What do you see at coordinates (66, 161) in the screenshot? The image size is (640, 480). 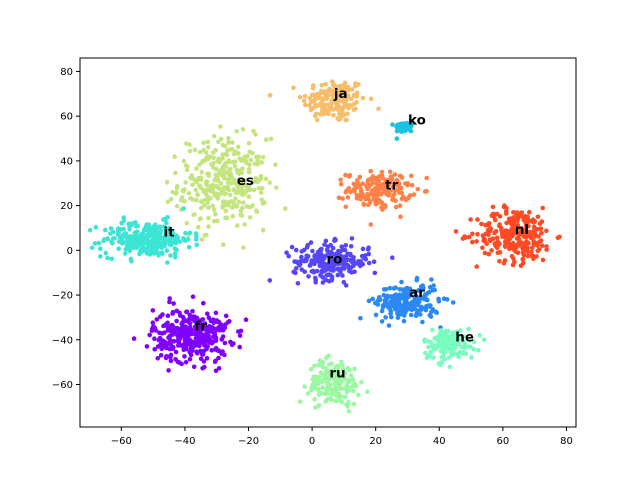 I see `y-tick-label: 40` at bounding box center [66, 161].